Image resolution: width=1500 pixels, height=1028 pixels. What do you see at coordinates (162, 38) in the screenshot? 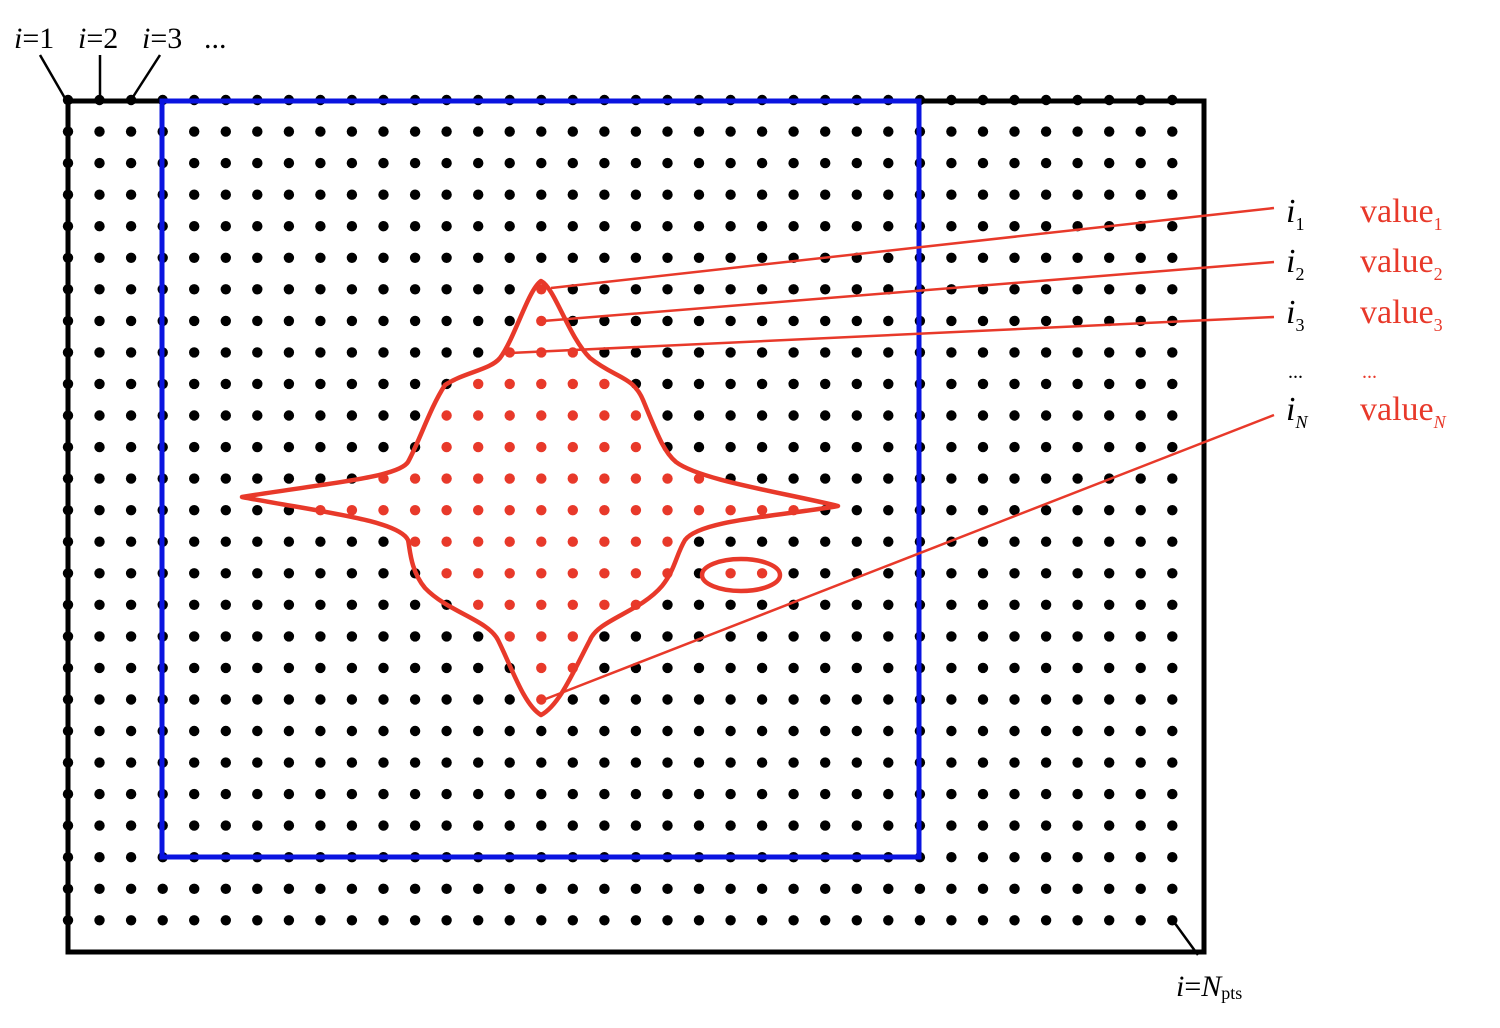
I see `label-i-equals-3: i=3` at bounding box center [162, 38].